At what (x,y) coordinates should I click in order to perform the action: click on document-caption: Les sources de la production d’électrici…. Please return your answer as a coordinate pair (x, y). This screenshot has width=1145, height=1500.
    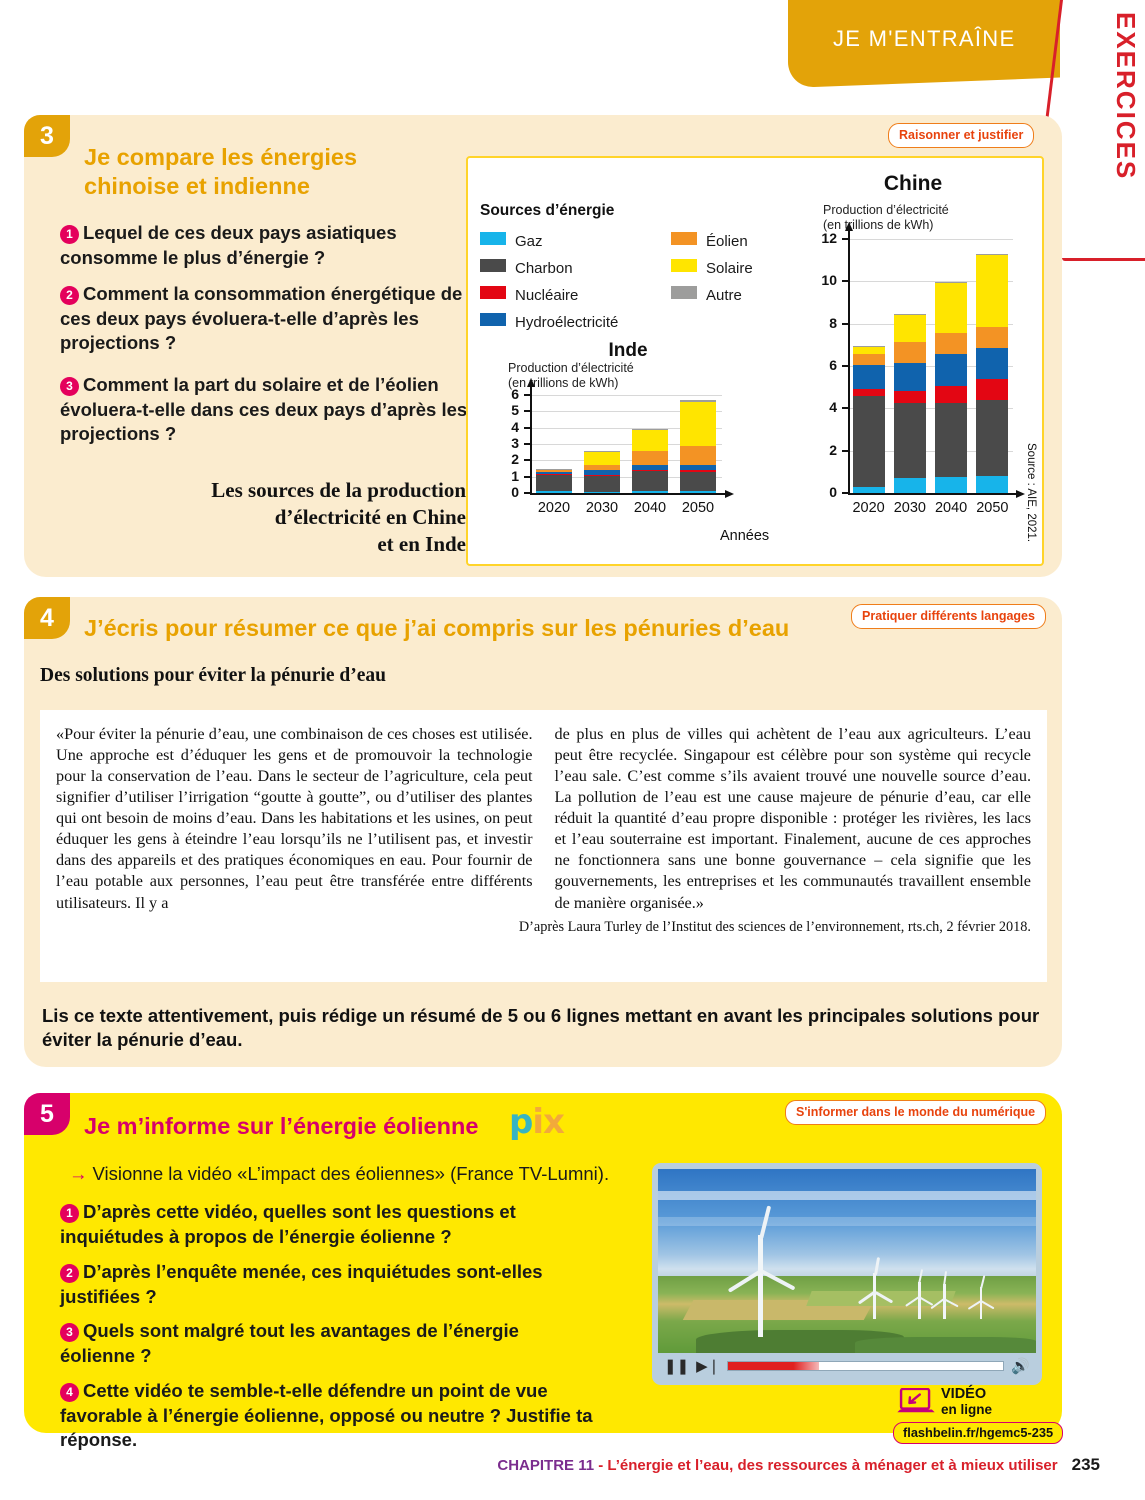
    Looking at the image, I should click on (338, 517).